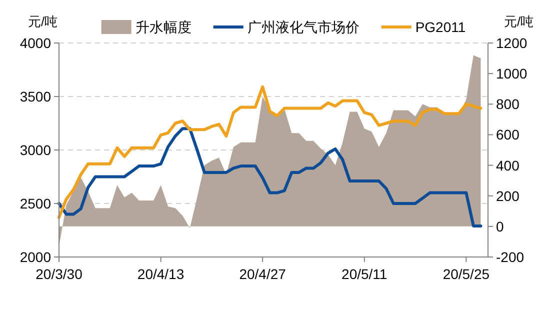 The height and width of the screenshot is (328, 546). What do you see at coordinates (440, 27) in the screenshot?
I see `legend-label: PG2011` at bounding box center [440, 27].